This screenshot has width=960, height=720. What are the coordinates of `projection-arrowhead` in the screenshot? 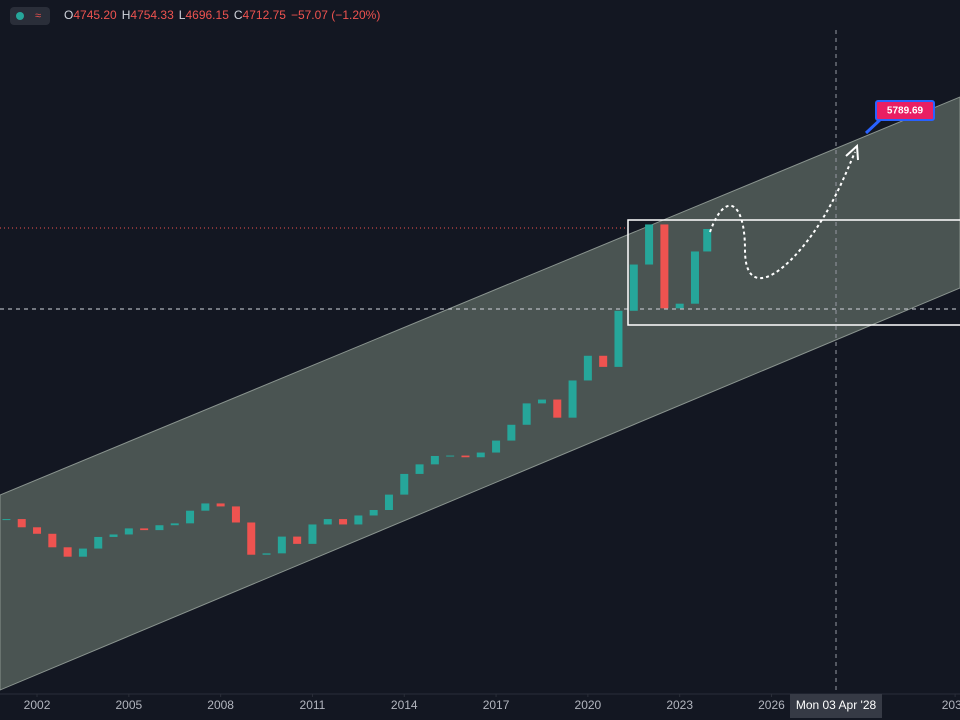 It's located at (852, 152).